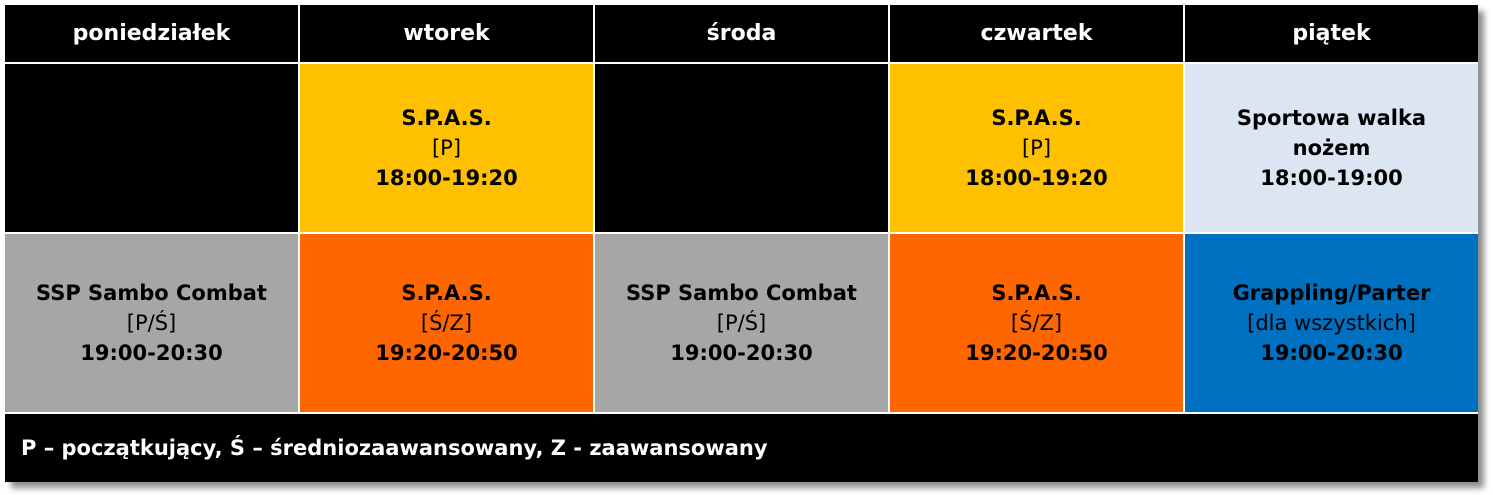  I want to click on class-level: [dla wszystkich], so click(1331, 323).